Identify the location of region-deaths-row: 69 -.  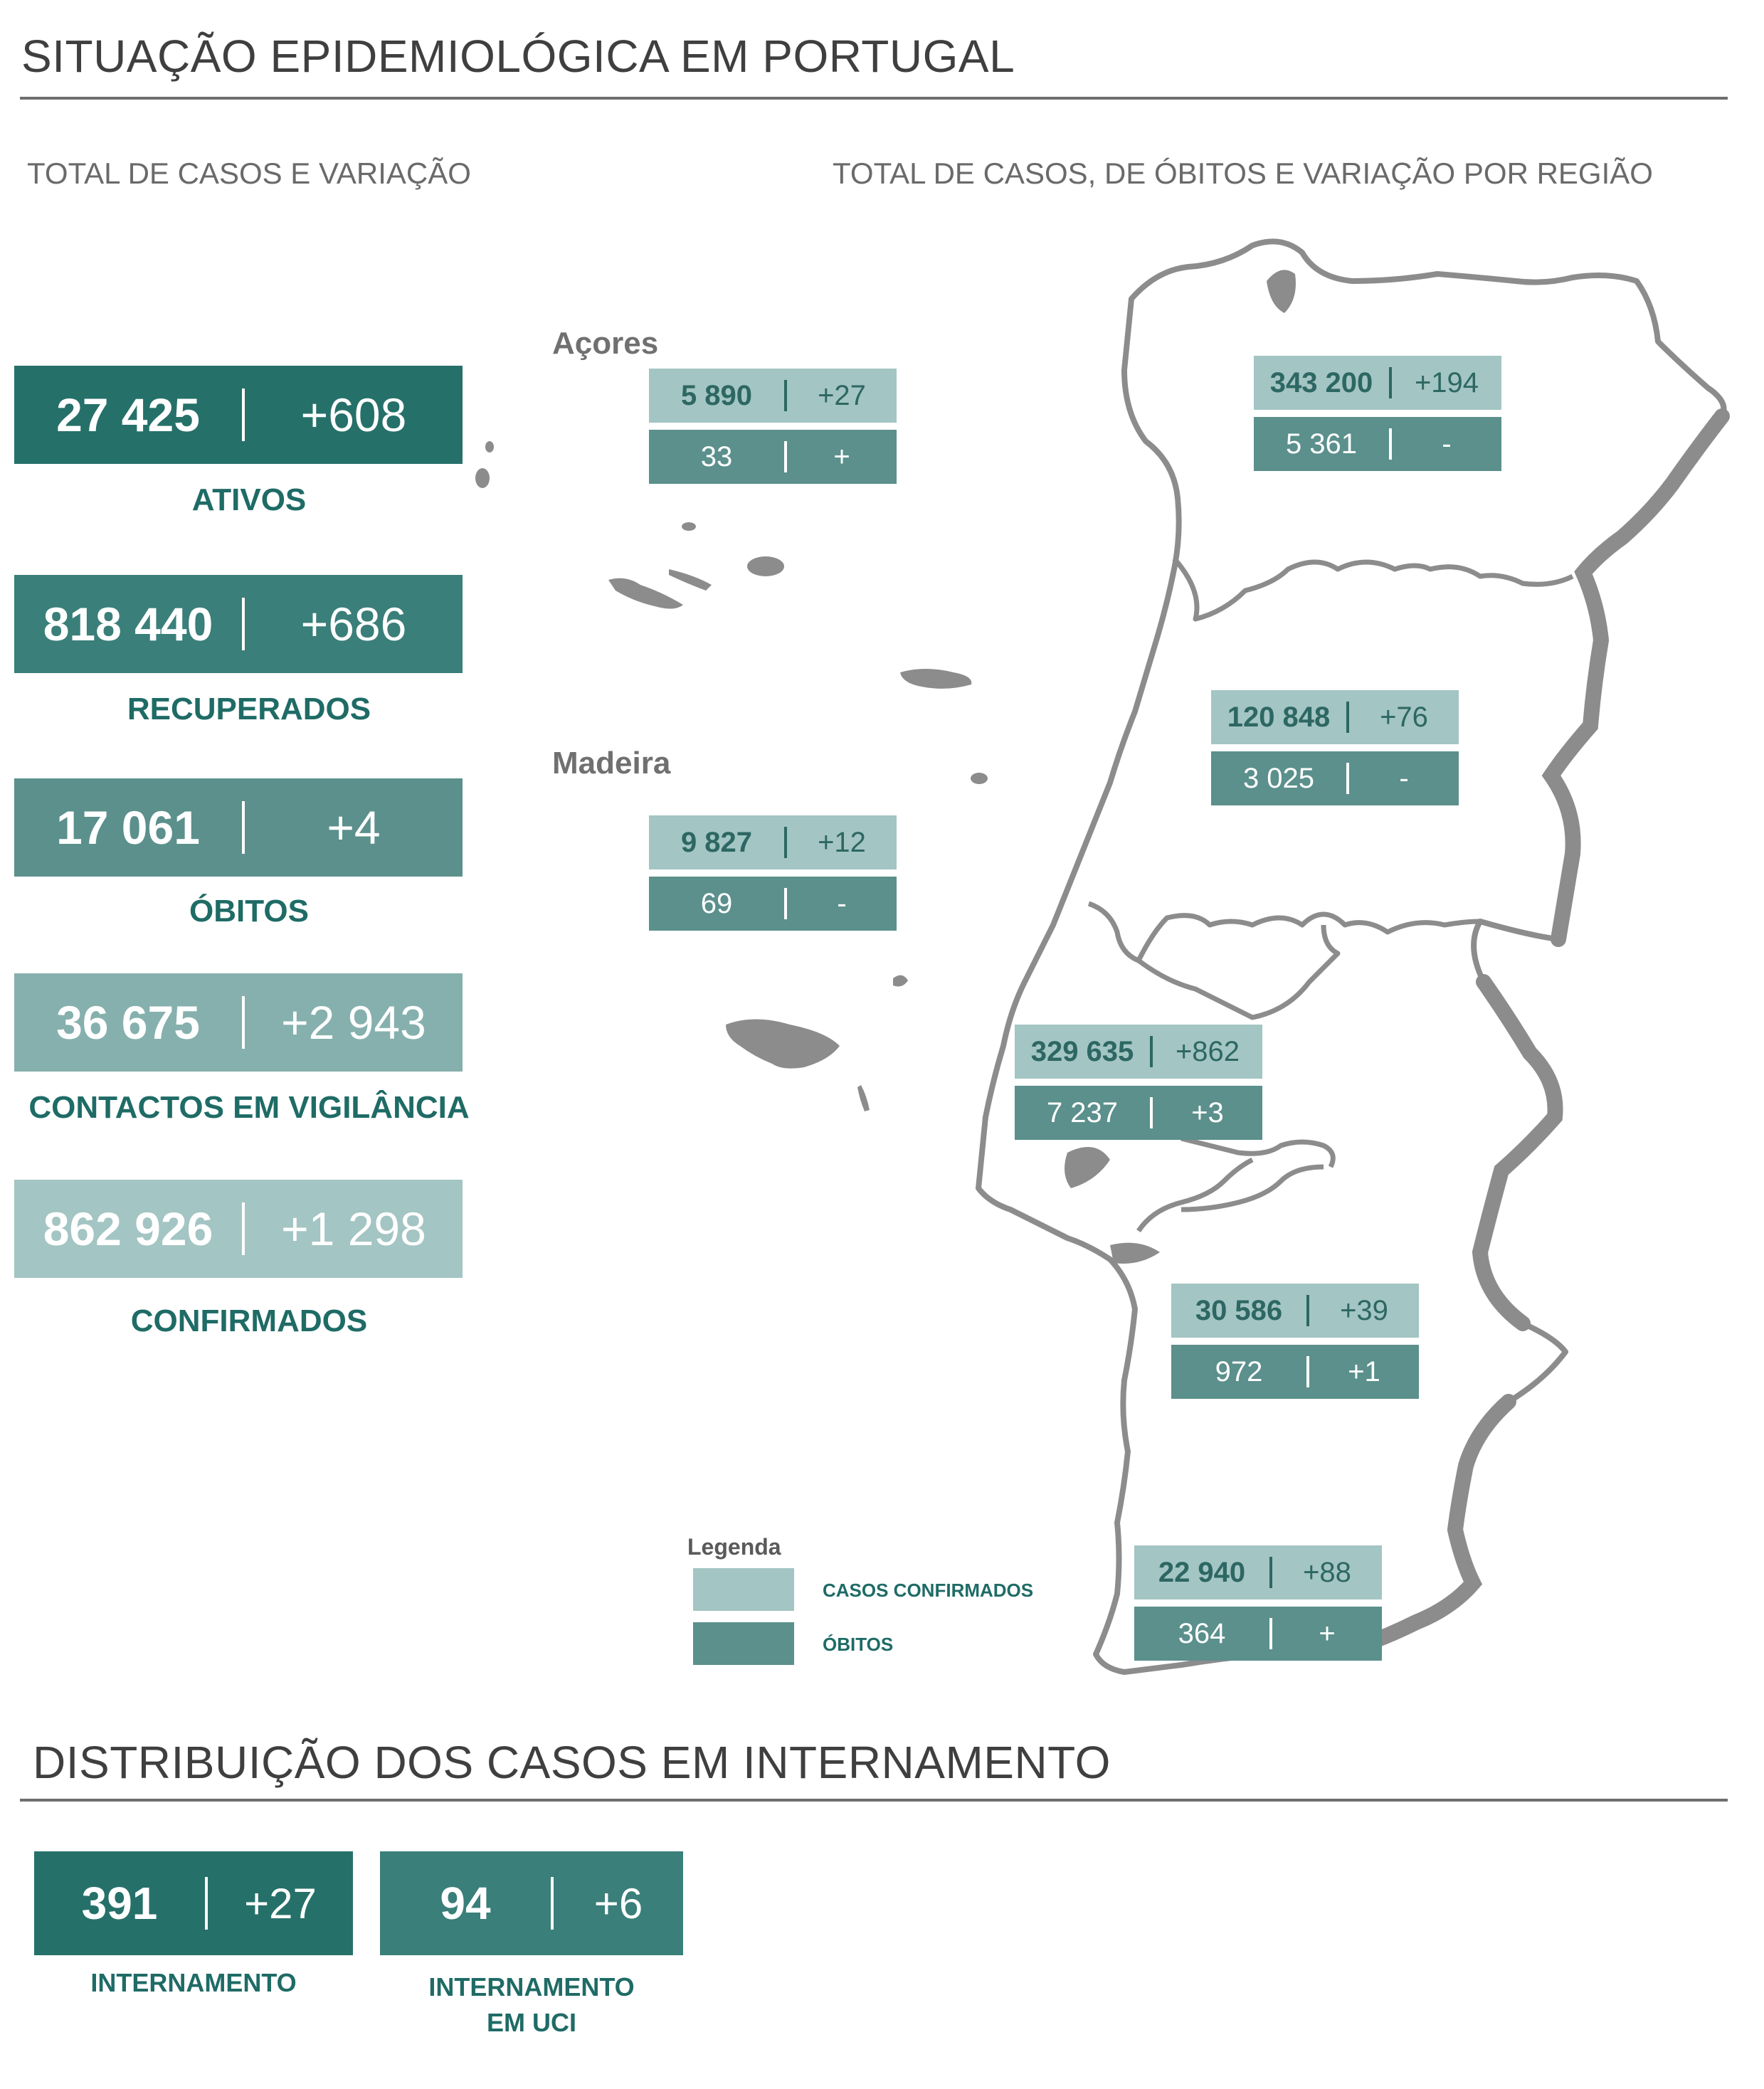
(773, 904).